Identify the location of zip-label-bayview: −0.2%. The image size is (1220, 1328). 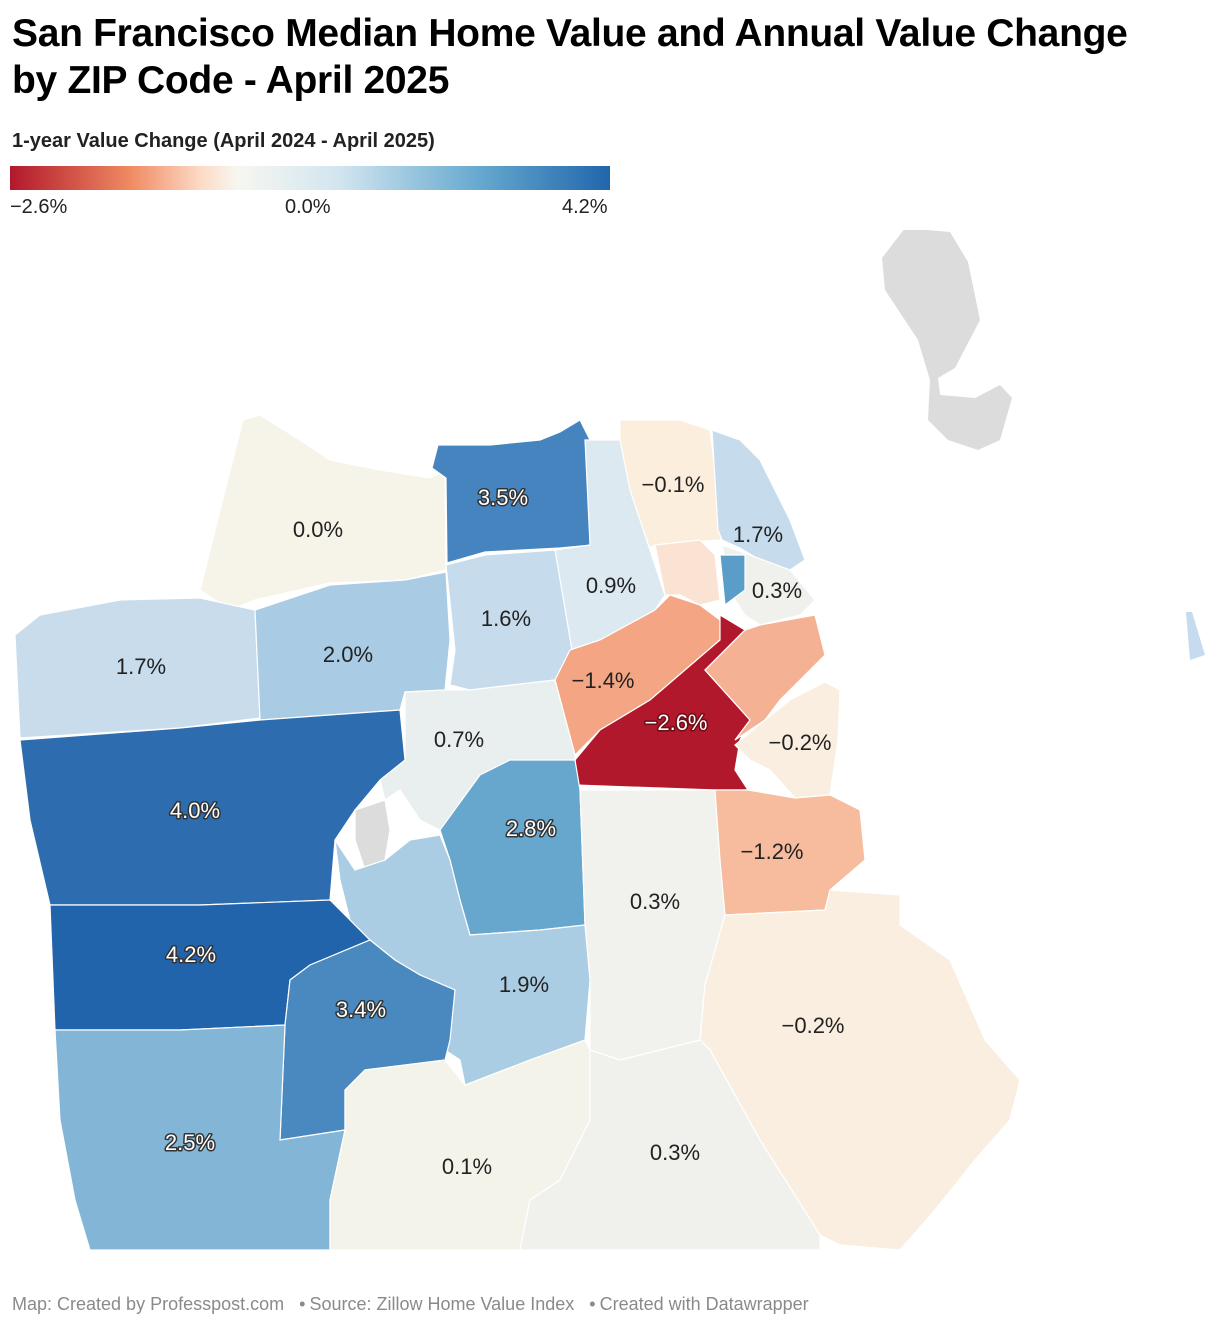
(813, 1025).